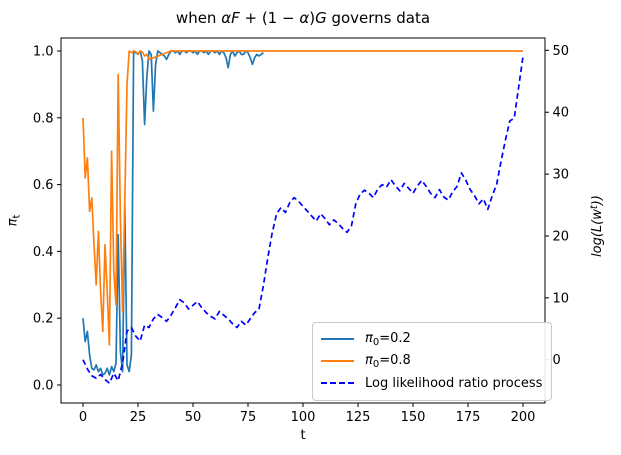  I want to click on title-part: + (1 −, so click(269, 18).